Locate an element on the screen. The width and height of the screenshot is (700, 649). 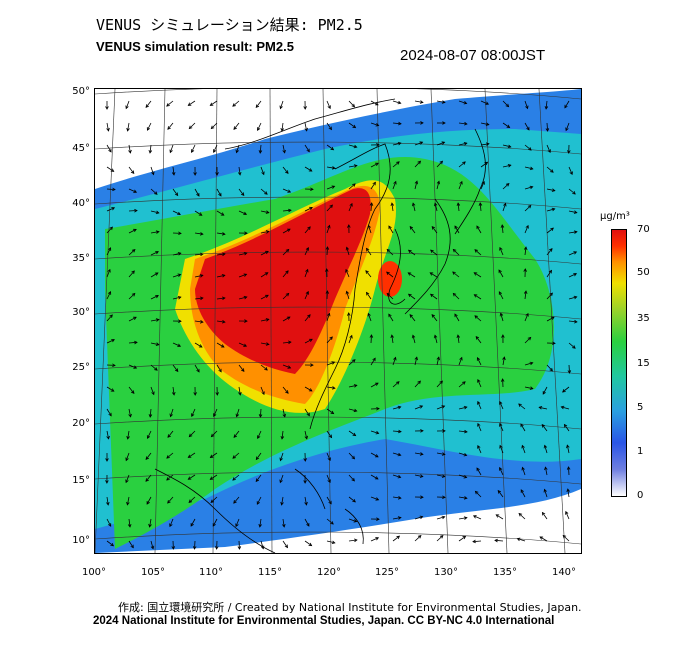
map-title-english: VENUS simulation result: PM2.5 is located at coordinates (195, 46).